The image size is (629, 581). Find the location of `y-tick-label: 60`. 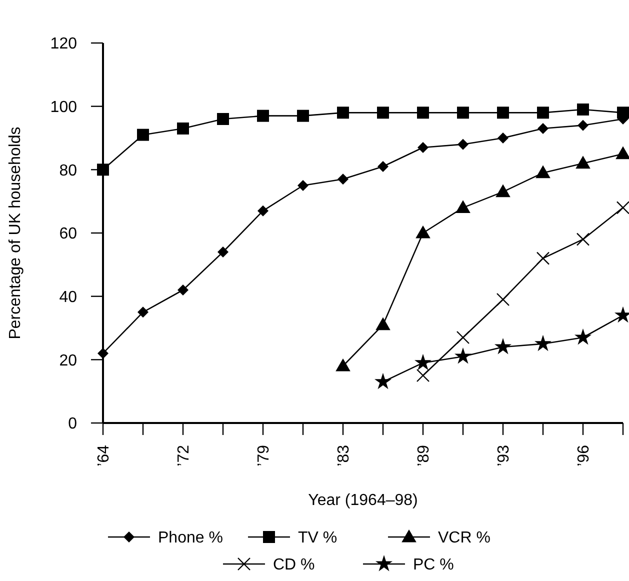

y-tick-label: 60 is located at coordinates (68, 234).